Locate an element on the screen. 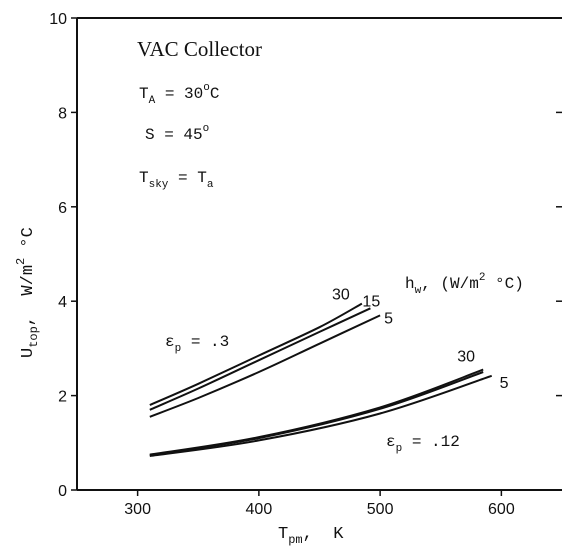  x-tick-label-300: 300 is located at coordinates (137, 509).